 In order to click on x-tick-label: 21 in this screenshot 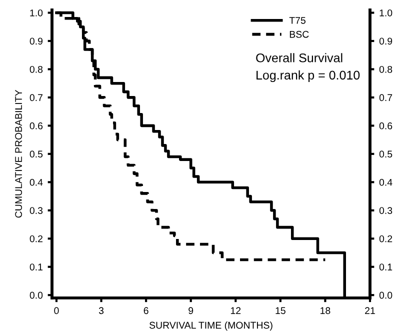, I will do `click(370, 310)`.